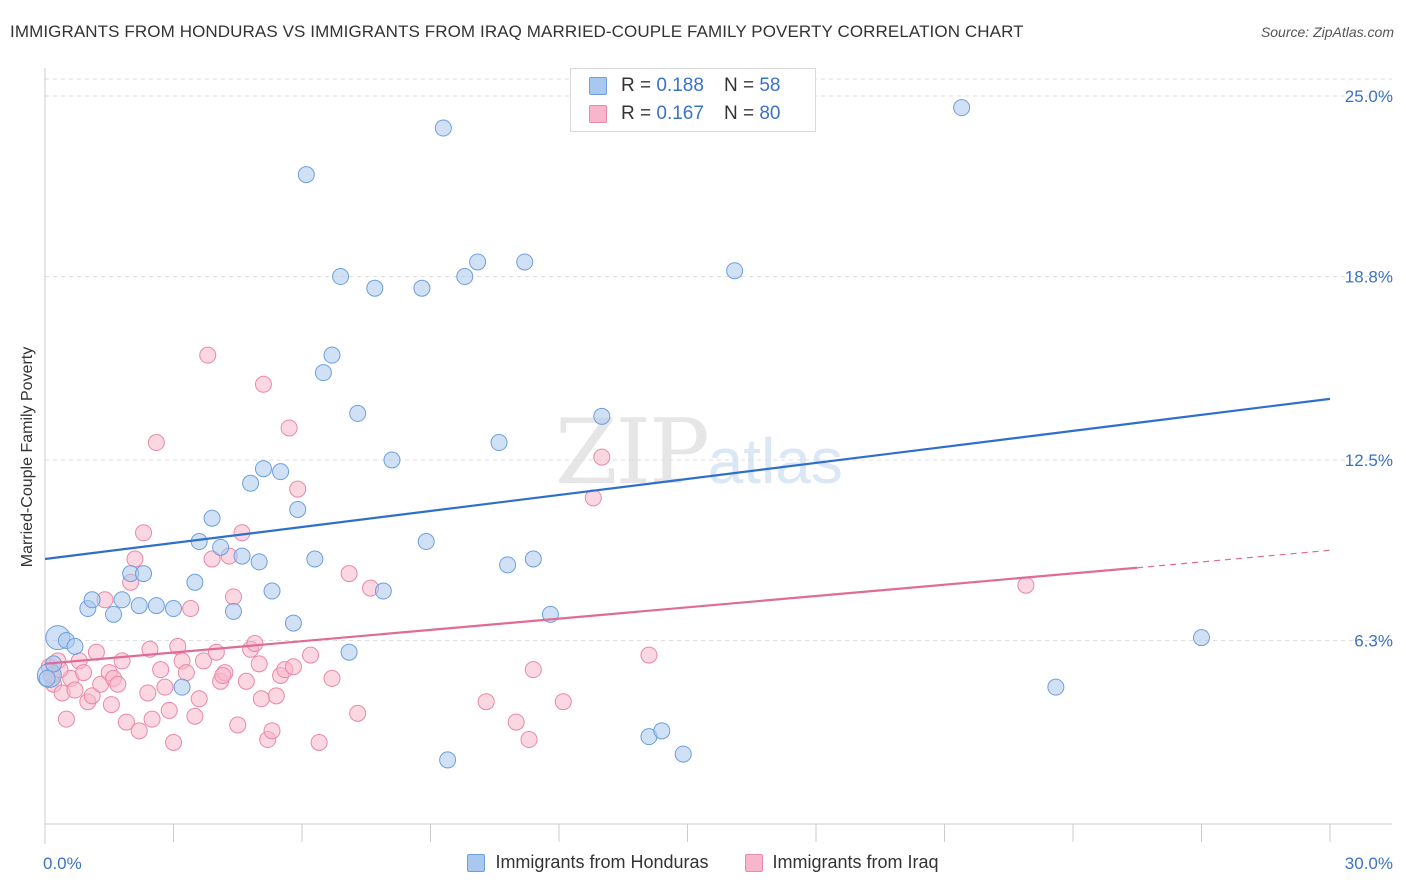 The width and height of the screenshot is (1406, 892). I want to click on x-tick-label: 30.0%, so click(1369, 863).